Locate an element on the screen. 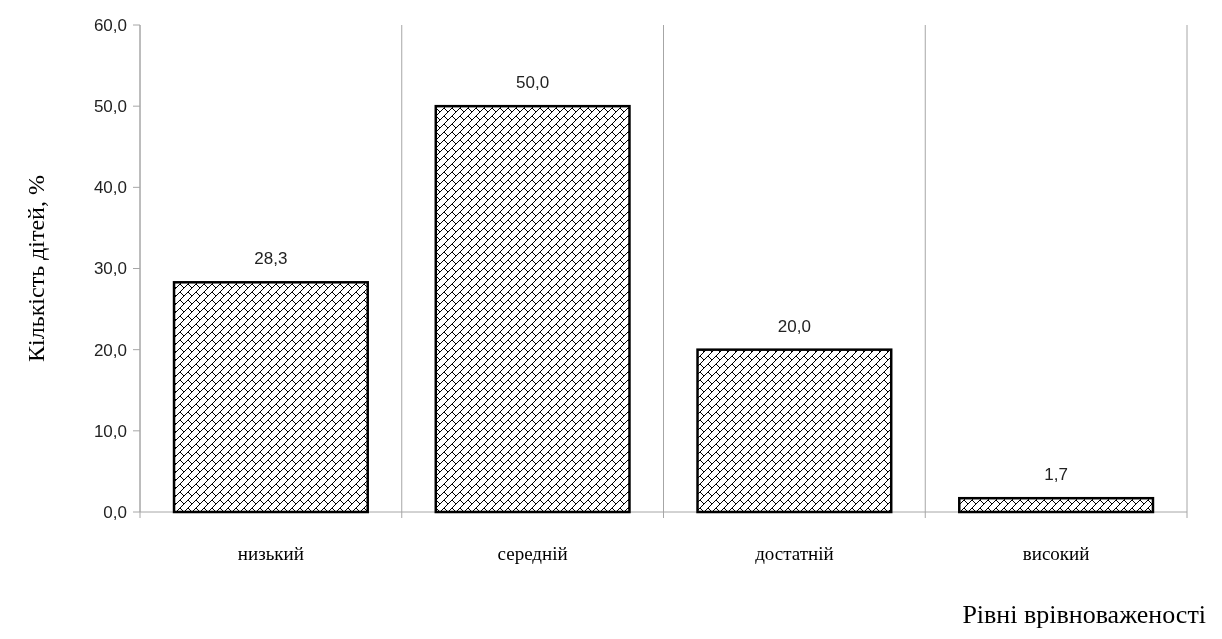 The image size is (1222, 639). x-tick-label: низький is located at coordinates (270, 553).